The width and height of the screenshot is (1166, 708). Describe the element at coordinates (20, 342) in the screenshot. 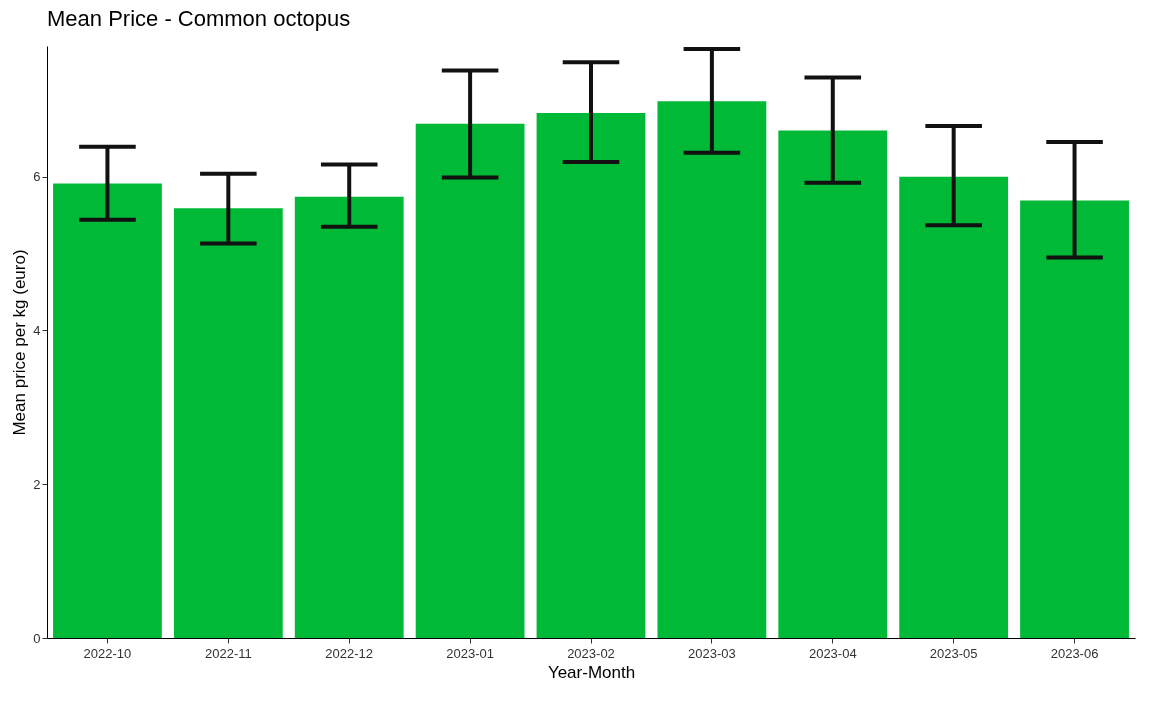

I see `y-axis-title: Mean price per kg (euro)` at that location.